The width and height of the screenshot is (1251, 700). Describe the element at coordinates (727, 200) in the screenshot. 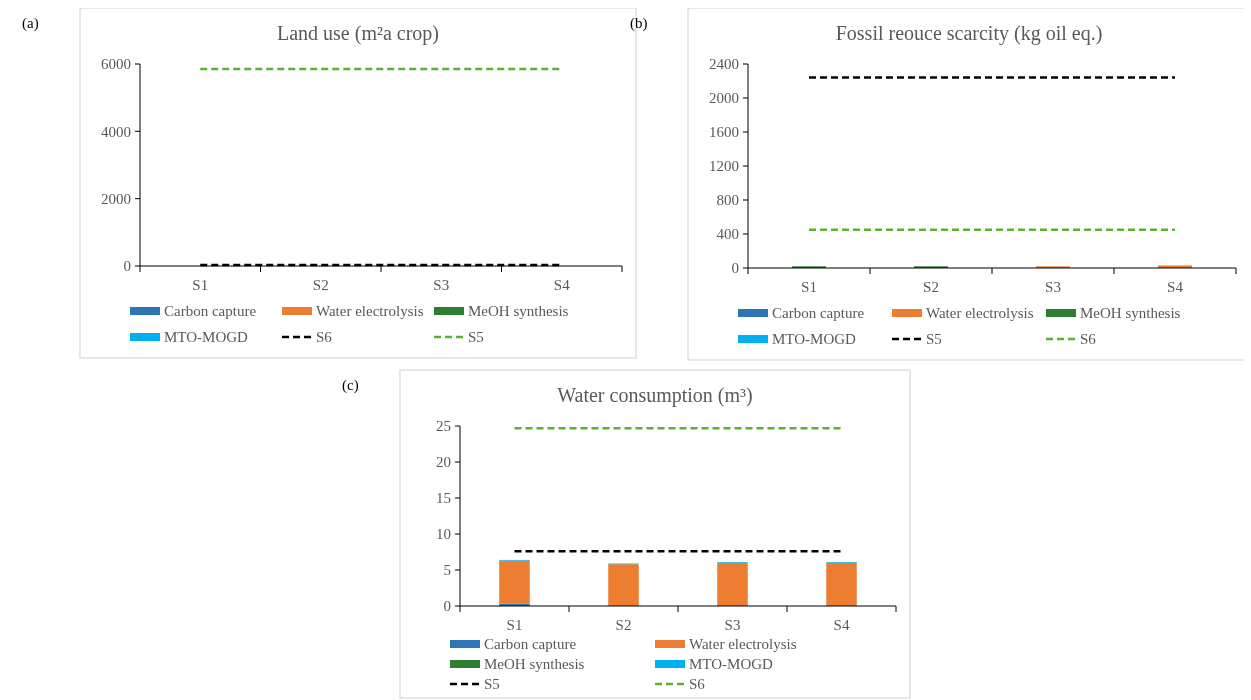

I see `y-tick-label: 800` at that location.